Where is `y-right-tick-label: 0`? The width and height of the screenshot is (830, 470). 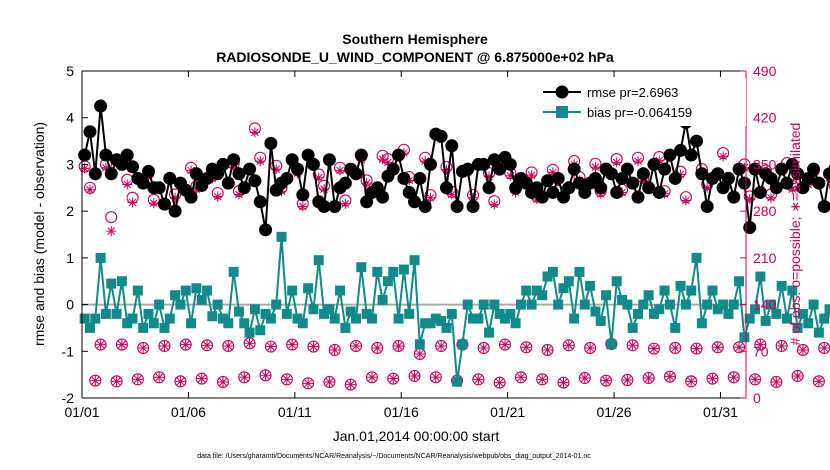
y-right-tick-label: 0 is located at coordinates (757, 398).